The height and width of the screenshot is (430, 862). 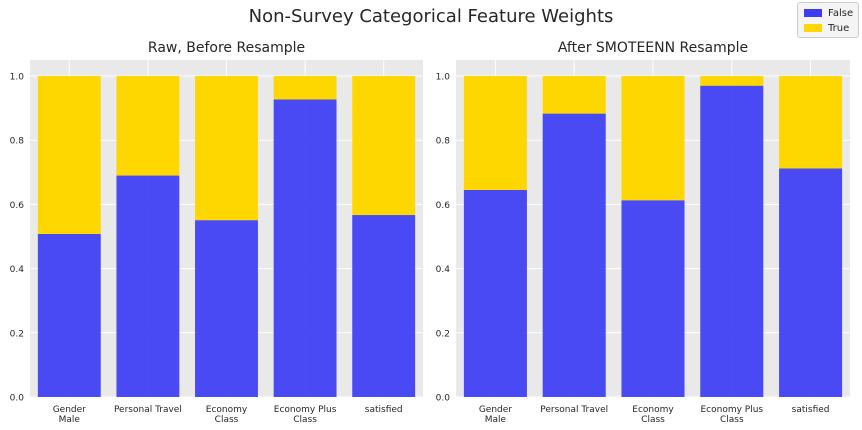 What do you see at coordinates (826, 28) in the screenshot?
I see `legend-item-true: True` at bounding box center [826, 28].